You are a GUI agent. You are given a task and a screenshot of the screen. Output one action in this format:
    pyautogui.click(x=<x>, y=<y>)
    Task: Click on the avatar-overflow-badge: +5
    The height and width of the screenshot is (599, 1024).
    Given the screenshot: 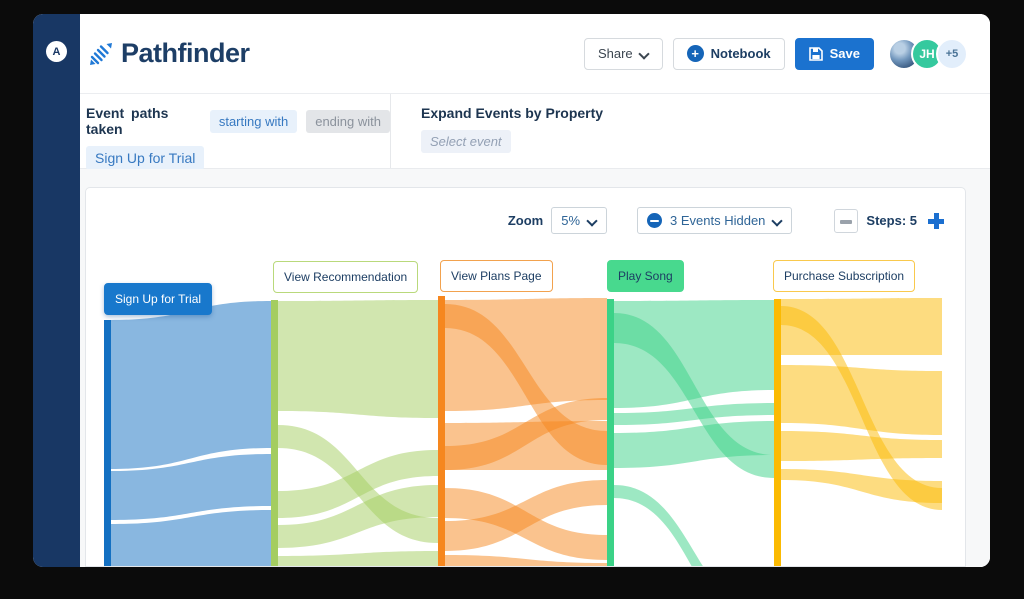 What is the action you would take?
    pyautogui.click(x=952, y=53)
    